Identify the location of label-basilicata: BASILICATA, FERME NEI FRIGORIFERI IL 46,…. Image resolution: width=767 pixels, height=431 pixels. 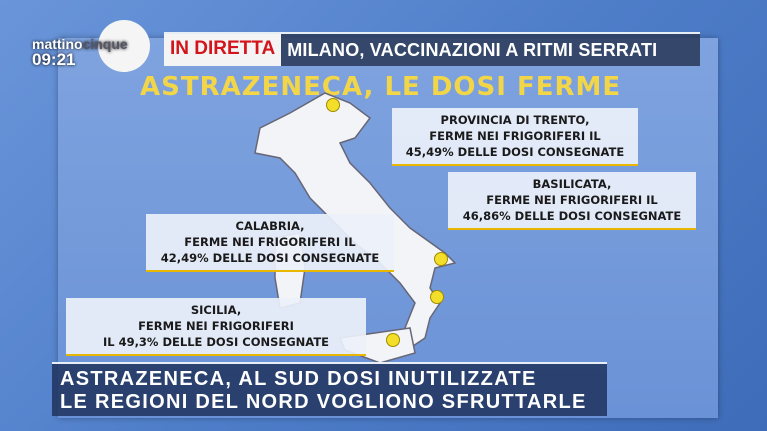
(572, 201).